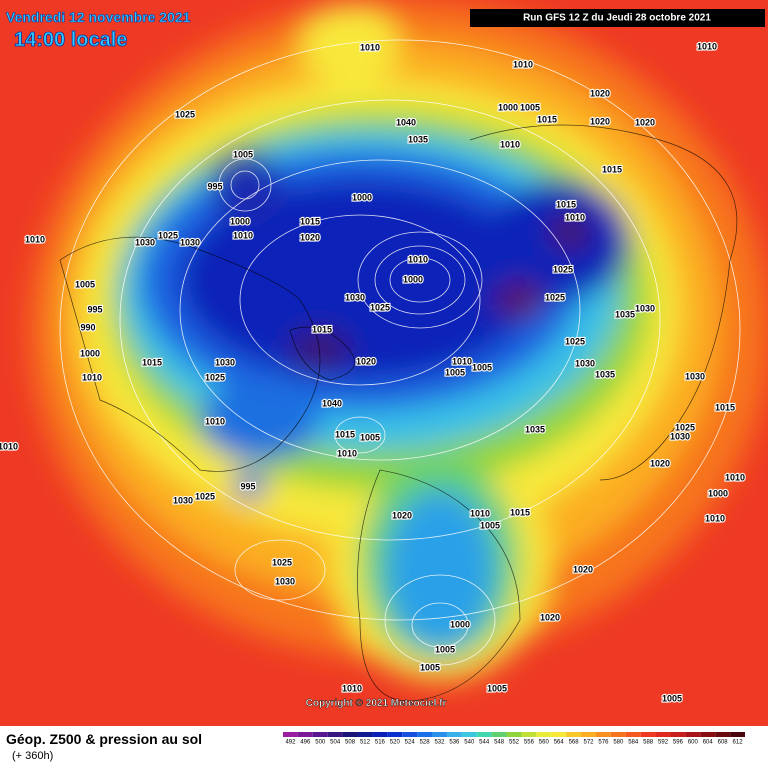 This screenshot has width=768, height=768. What do you see at coordinates (94, 309) in the screenshot?
I see `isobar-label: 995` at bounding box center [94, 309].